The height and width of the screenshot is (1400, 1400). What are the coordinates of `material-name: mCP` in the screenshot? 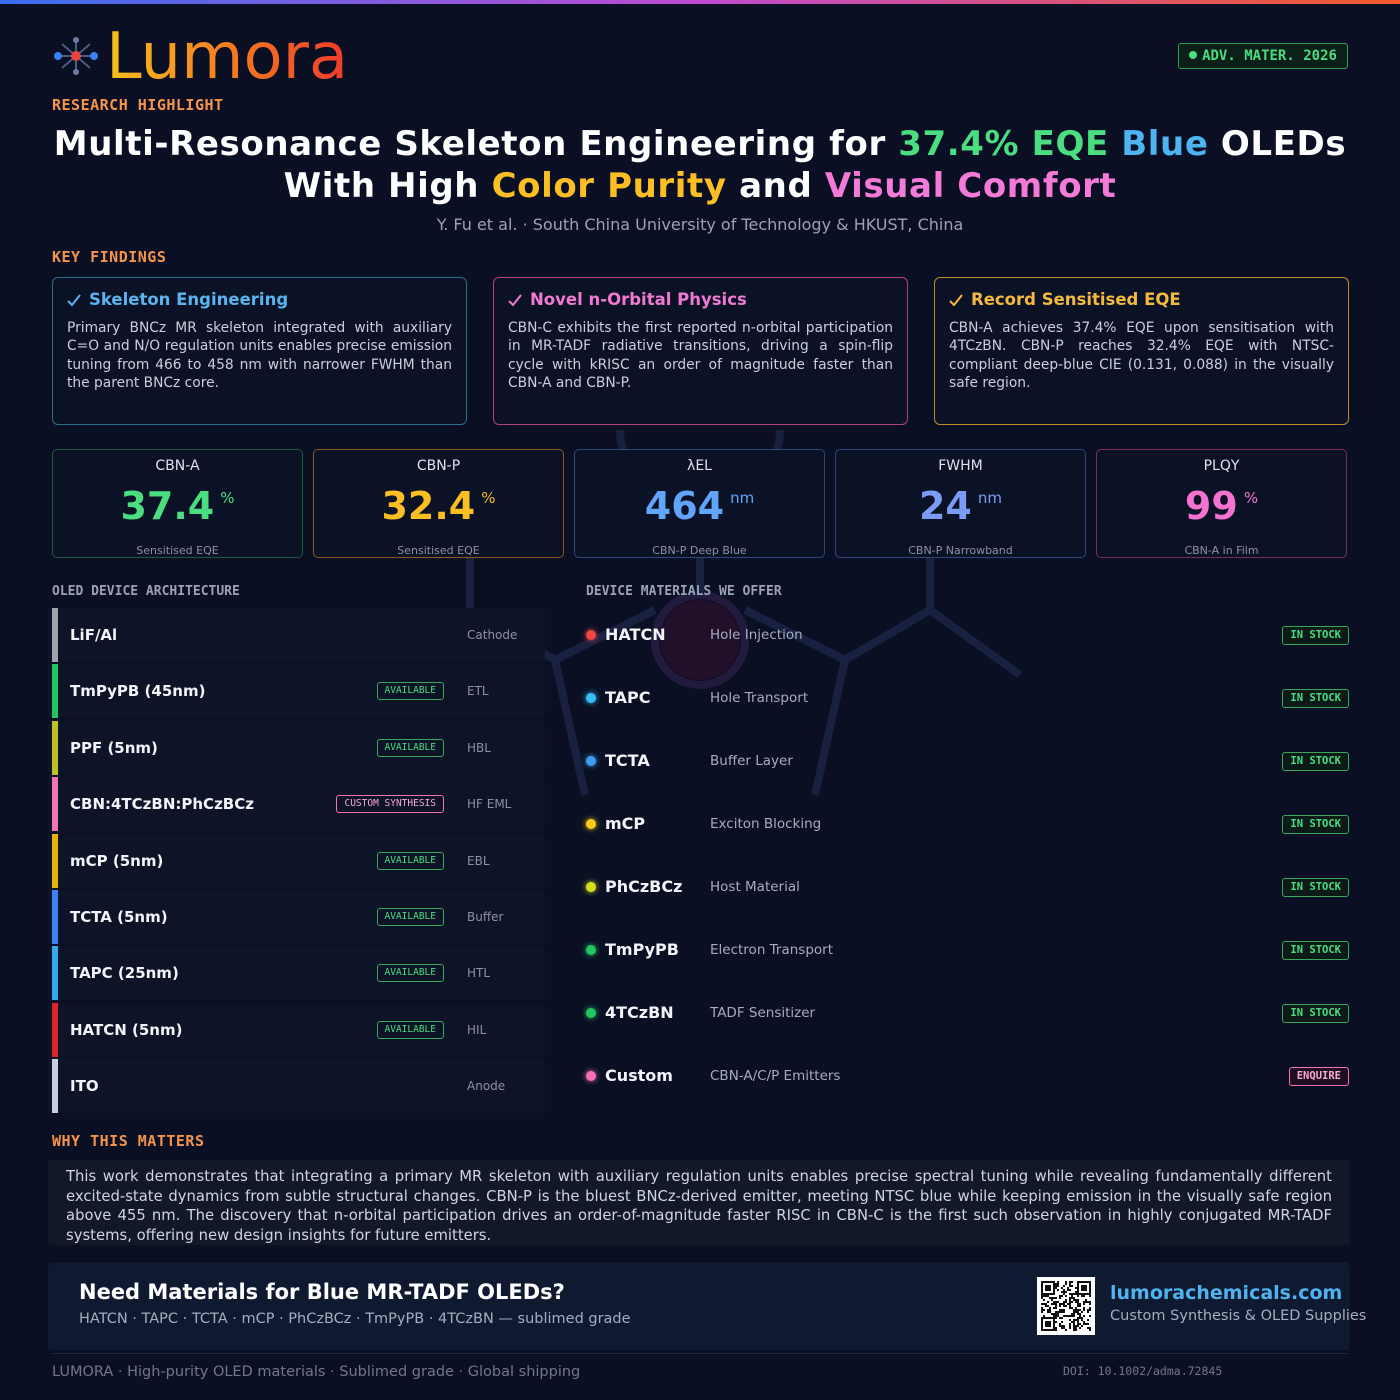 It's located at (625, 823).